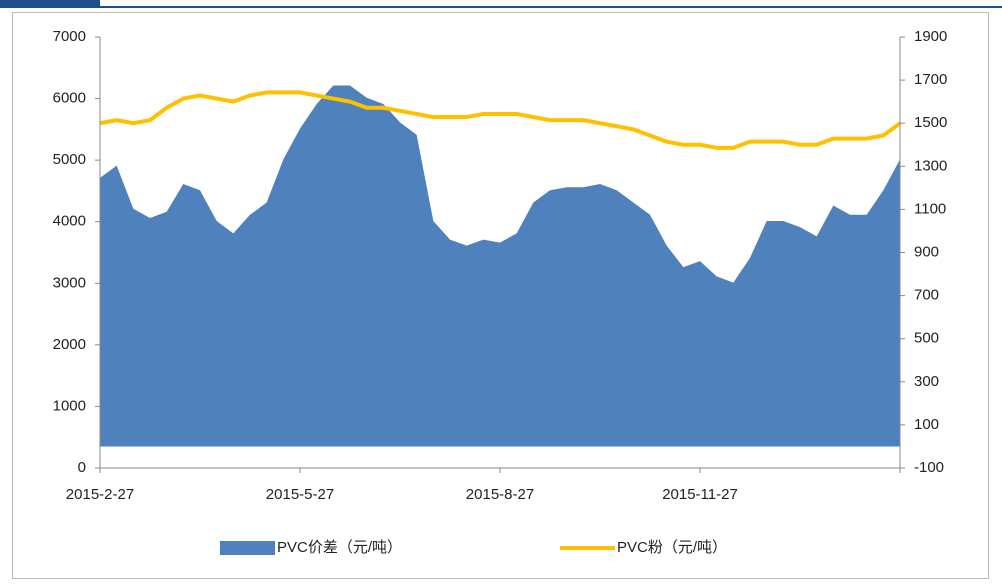 This screenshot has width=1002, height=585. What do you see at coordinates (69, 98) in the screenshot?
I see `y-tick-label: 6000` at bounding box center [69, 98].